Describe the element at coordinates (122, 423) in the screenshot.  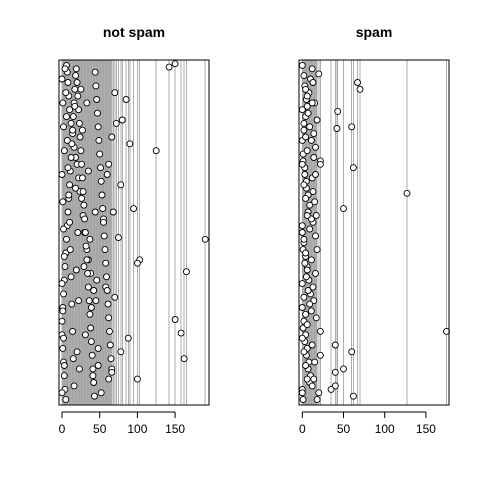
I see `x-axis-not-spam: 0 50 100 150` at that location.